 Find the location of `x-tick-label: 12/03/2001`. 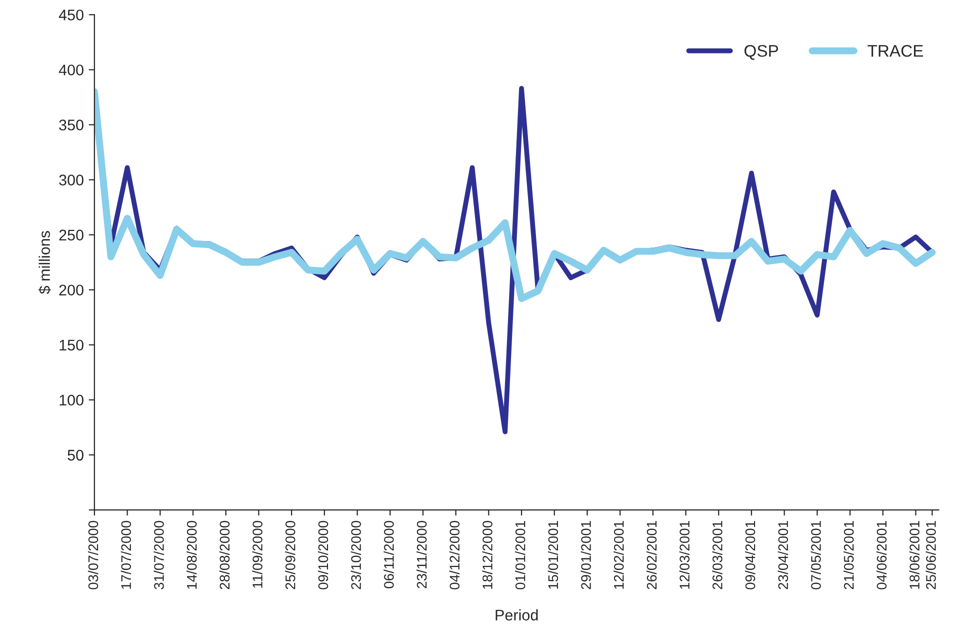

x-tick-label: 12/03/2001 is located at coordinates (684, 555).